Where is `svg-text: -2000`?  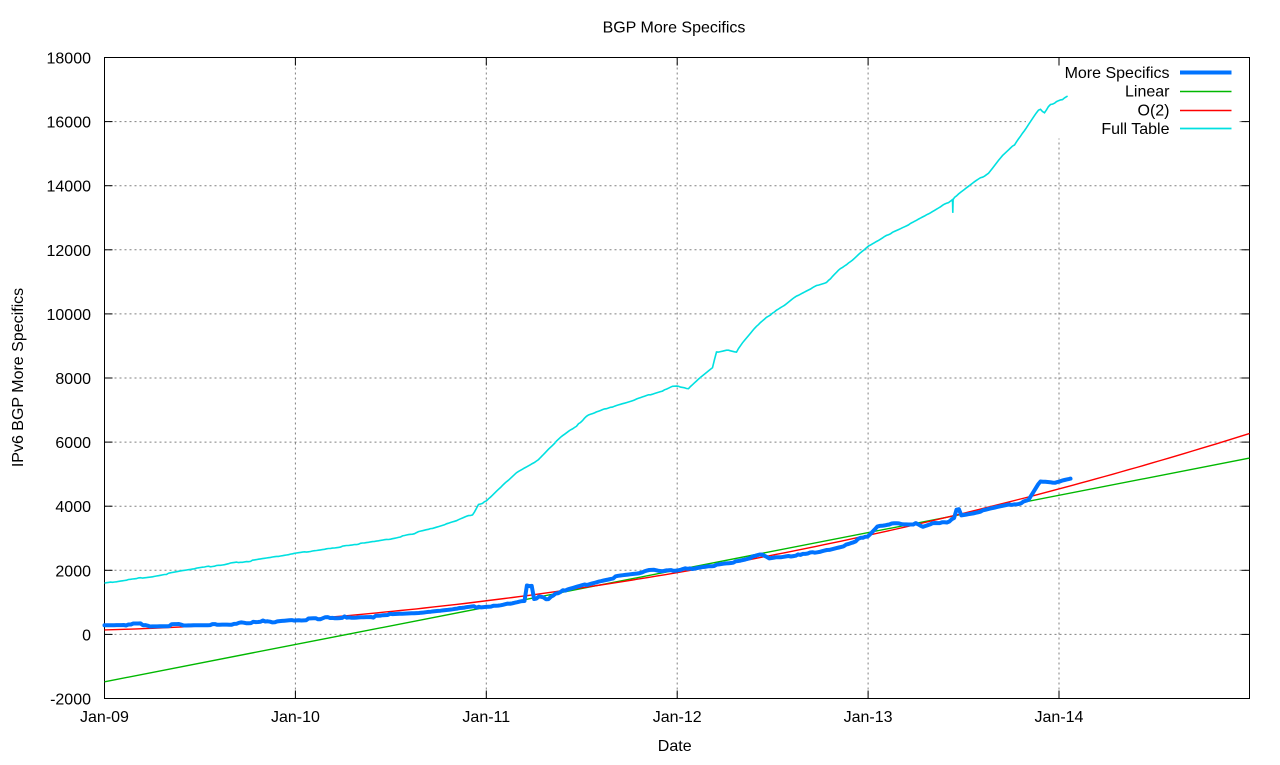 svg-text: -2000 is located at coordinates (70, 700).